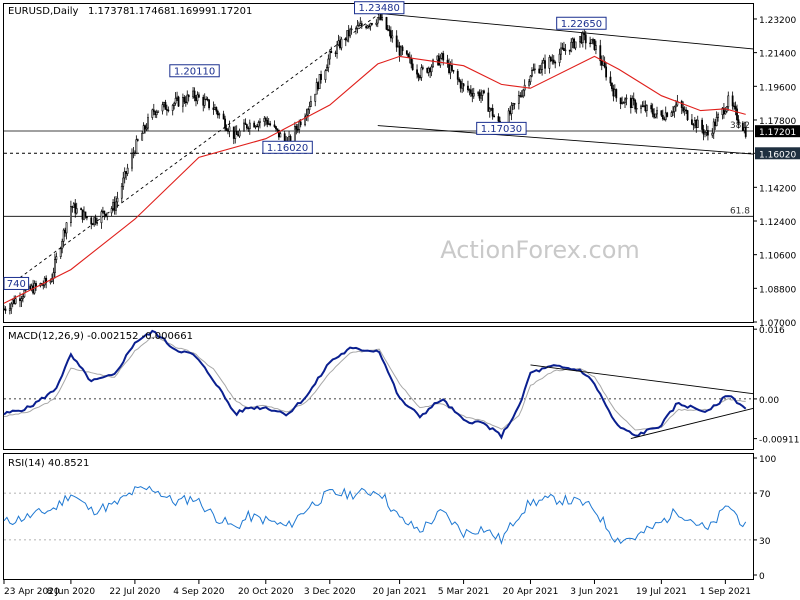 This screenshot has width=800, height=600. I want to click on macd-tick-1: 0.00, so click(769, 401).